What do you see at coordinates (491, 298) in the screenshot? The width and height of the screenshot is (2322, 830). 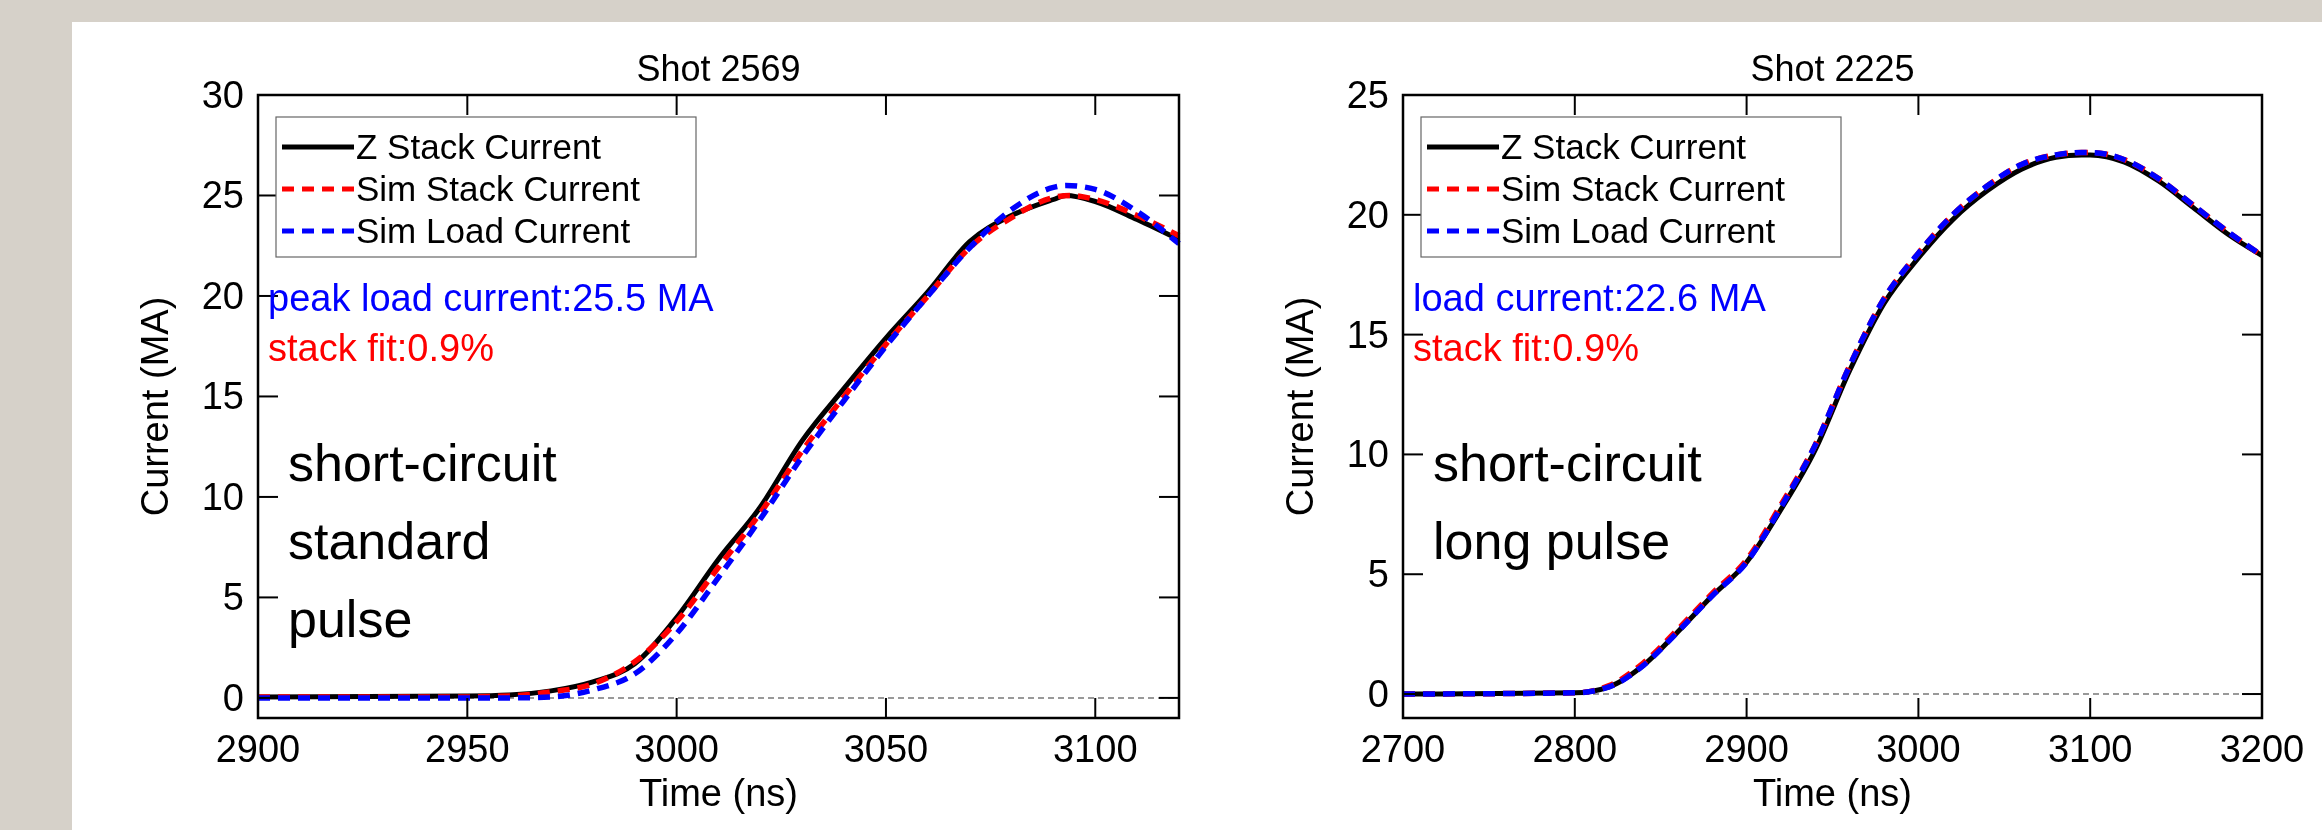 I see `annotation: peak load current:25.5 MA` at bounding box center [491, 298].